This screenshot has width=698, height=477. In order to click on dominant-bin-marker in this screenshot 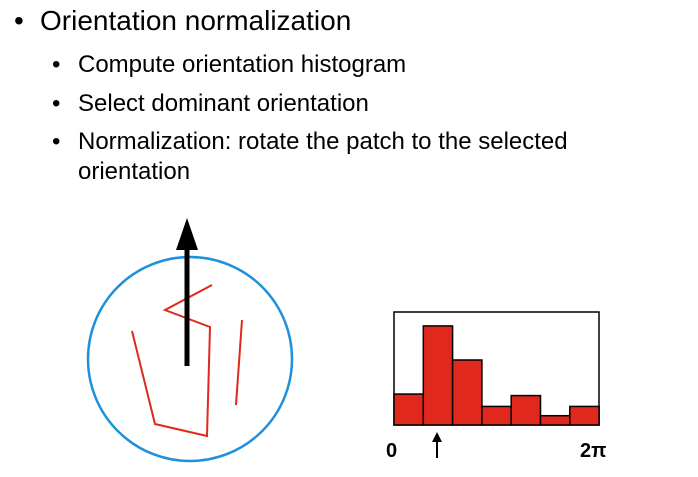, I will do `click(437, 445)`.